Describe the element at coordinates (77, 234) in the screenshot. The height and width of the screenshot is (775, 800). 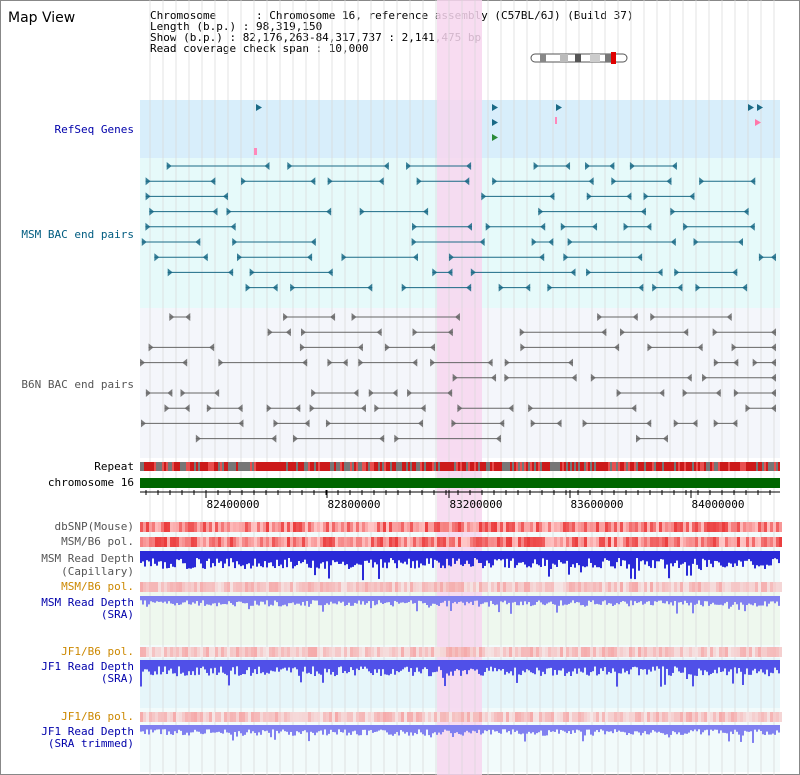
I see `track-label-msm-bac: MSM BAC end pairs` at that location.